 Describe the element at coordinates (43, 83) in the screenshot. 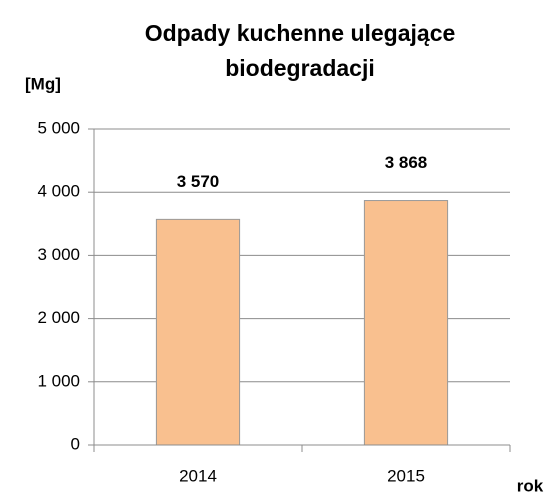

I see `y-axis-label: [Mg]` at that location.